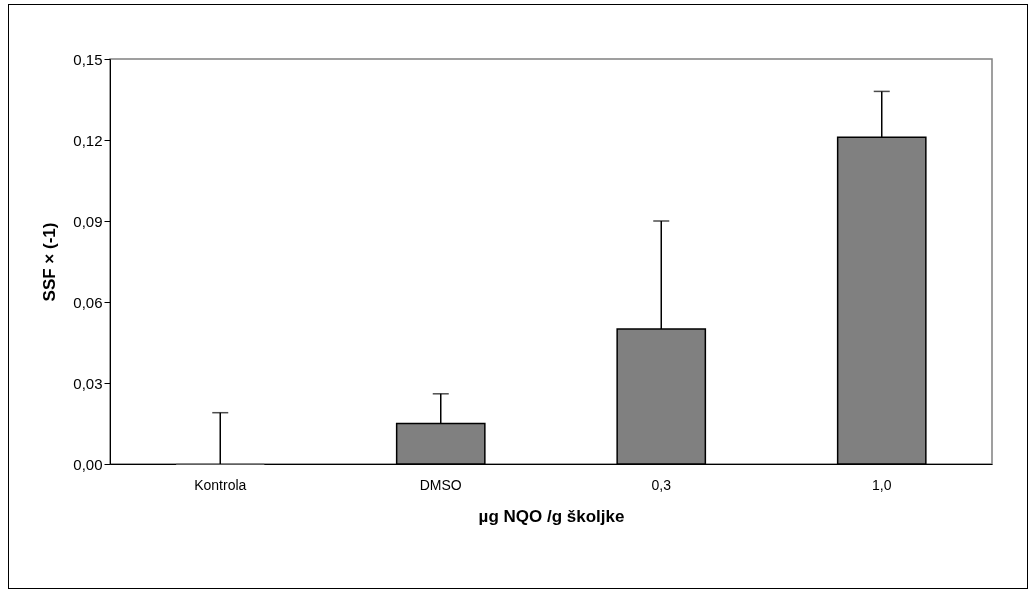  I want to click on y-tick-label: 0,09, so click(88, 221).